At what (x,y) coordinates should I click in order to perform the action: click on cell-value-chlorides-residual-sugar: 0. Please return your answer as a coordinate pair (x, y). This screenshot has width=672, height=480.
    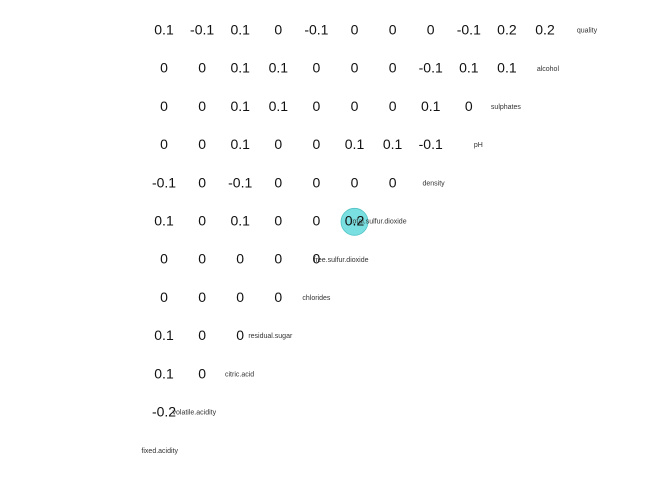
    Looking at the image, I should click on (278, 297).